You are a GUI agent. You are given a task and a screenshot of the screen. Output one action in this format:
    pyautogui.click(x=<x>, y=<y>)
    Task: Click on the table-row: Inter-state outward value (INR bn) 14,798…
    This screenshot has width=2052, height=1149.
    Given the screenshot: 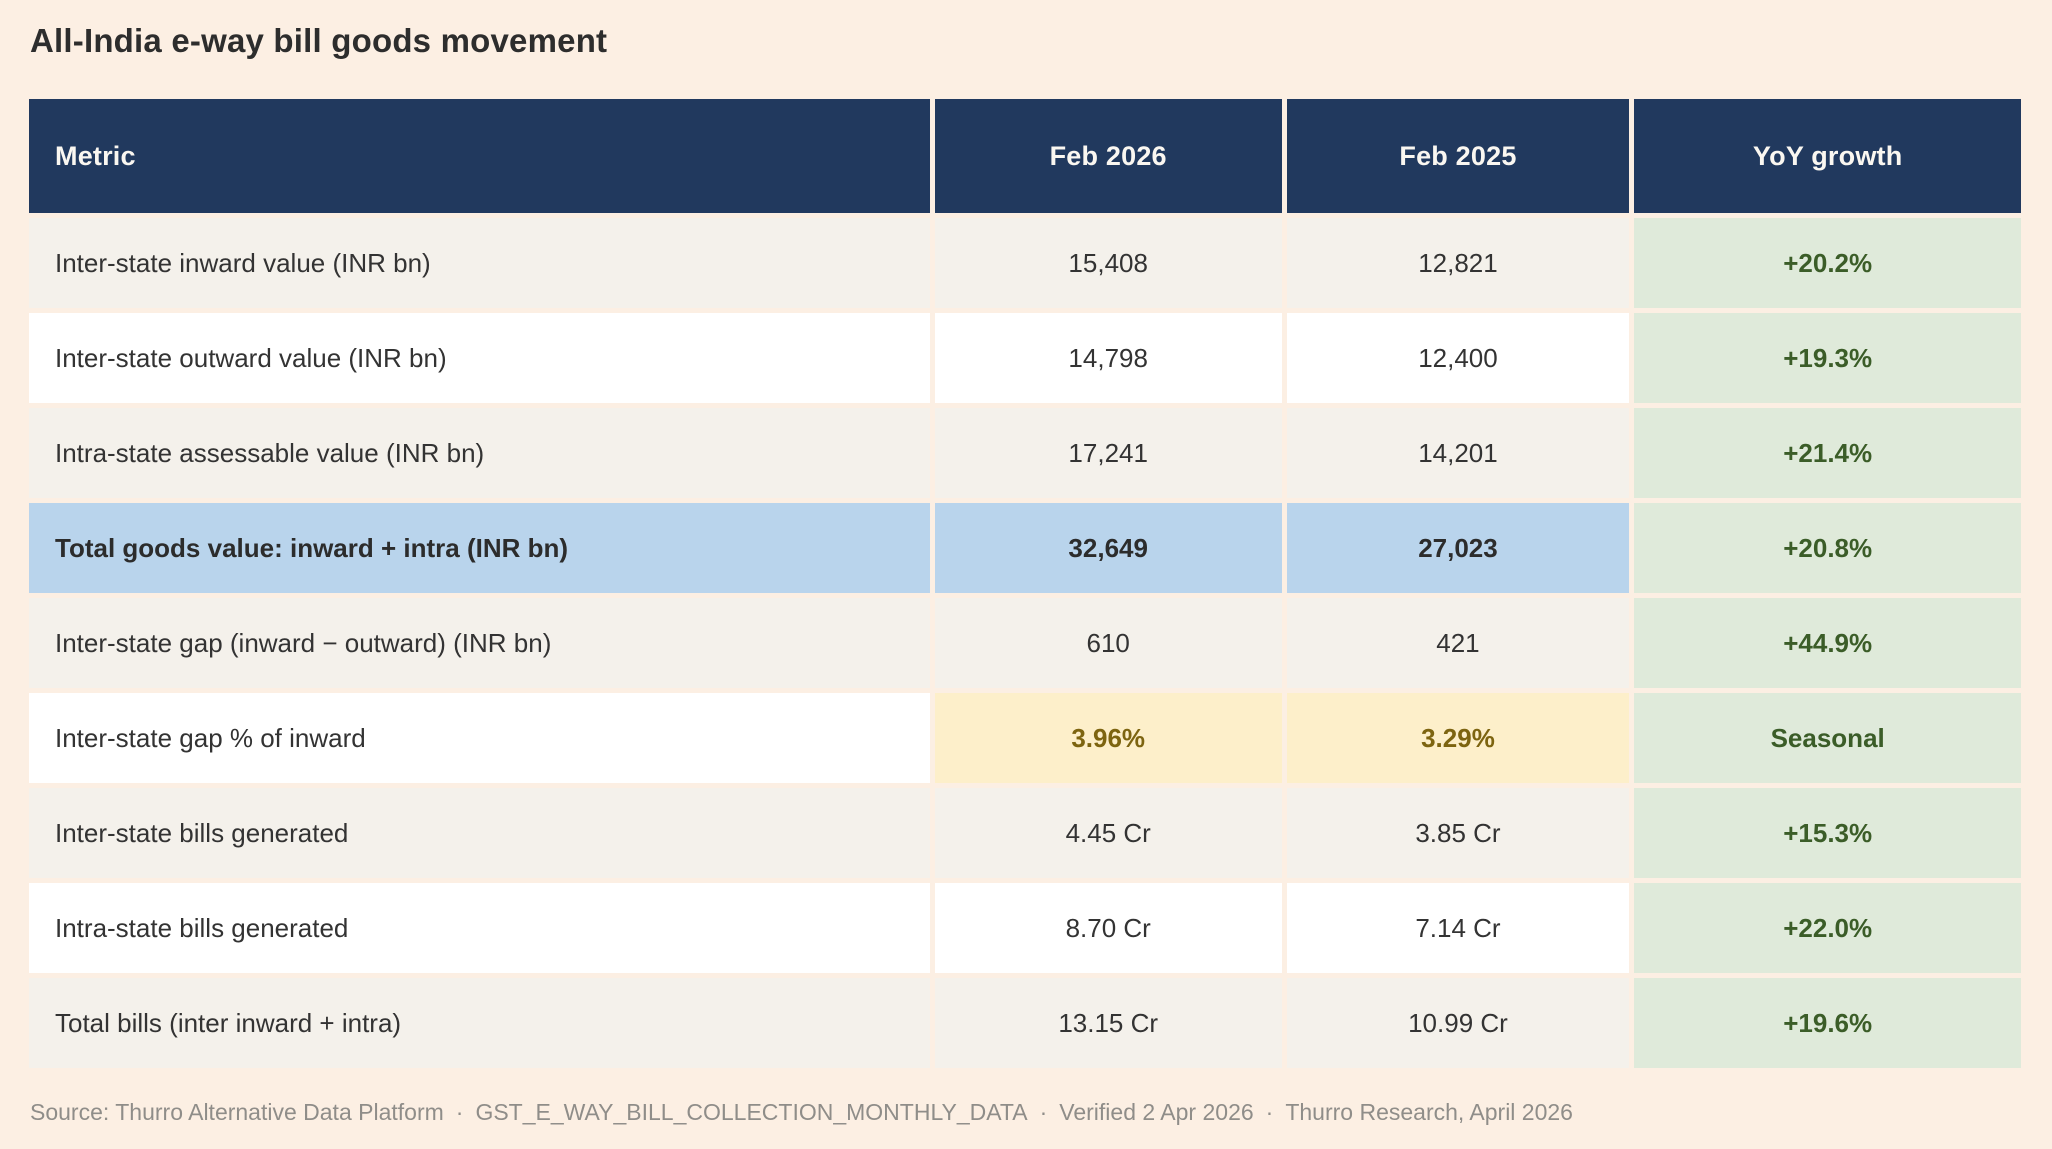 What is the action you would take?
    pyautogui.click(x=1025, y=358)
    